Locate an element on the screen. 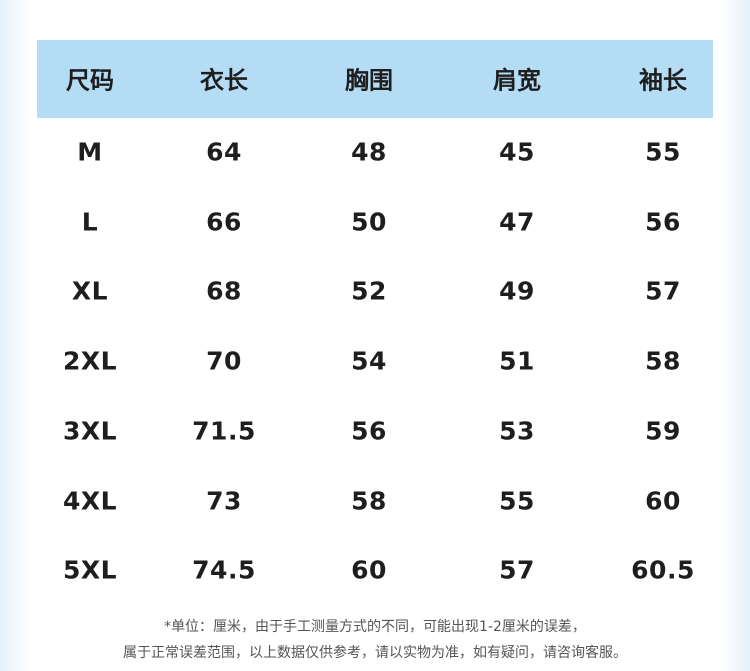 Image resolution: width=750 pixels, height=671 pixels. header-cell: 胸围 is located at coordinates (369, 80).